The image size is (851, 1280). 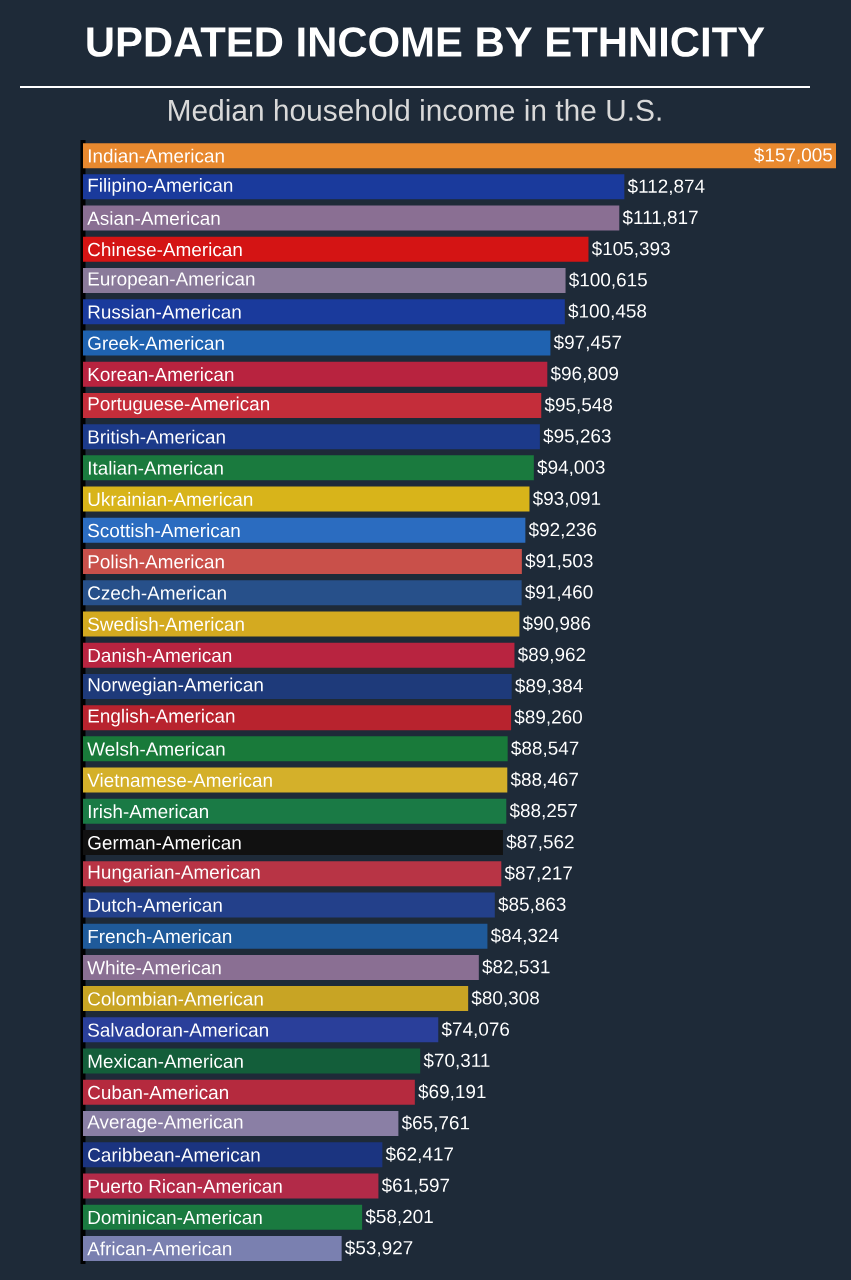 What do you see at coordinates (156, 343) in the screenshot?
I see `y-tick-label: Greek-American` at bounding box center [156, 343].